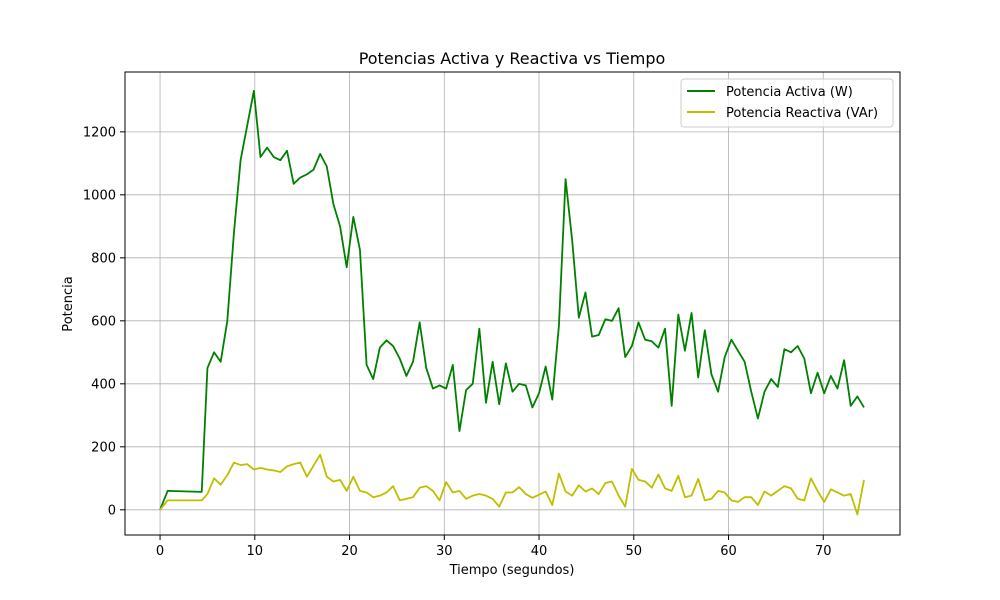  Describe the element at coordinates (494, 547) in the screenshot. I see `x-axis-ticks: 0 10 20 30 40 50 60 70` at that location.